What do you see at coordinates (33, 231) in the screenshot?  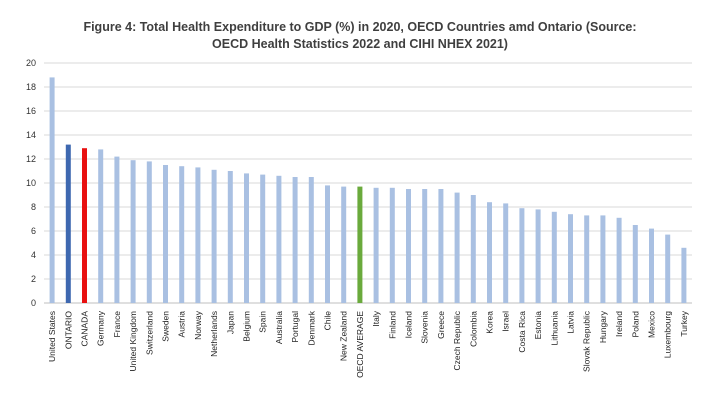 I see `y-tick-label: 6` at bounding box center [33, 231].